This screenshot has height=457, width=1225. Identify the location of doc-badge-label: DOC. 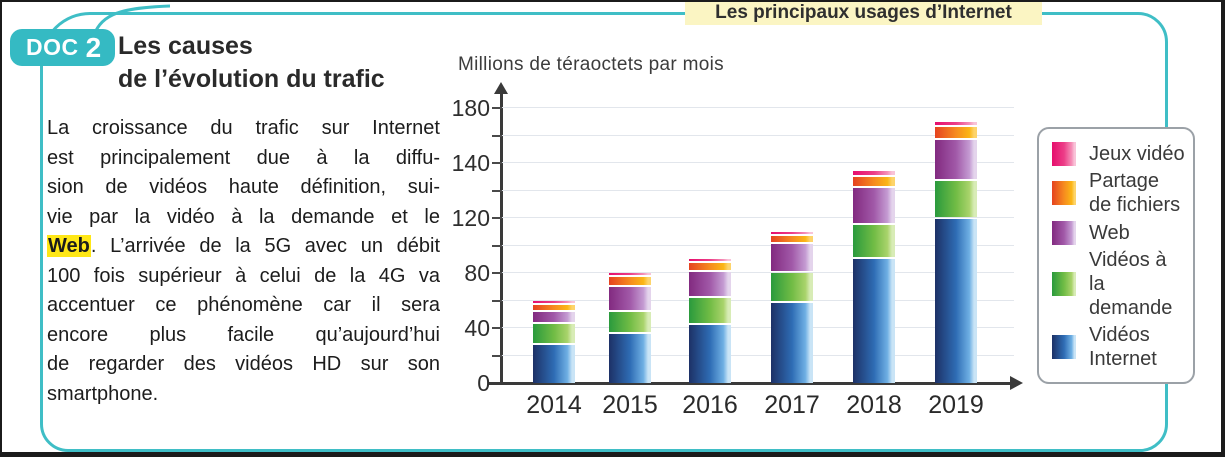
(52, 47).